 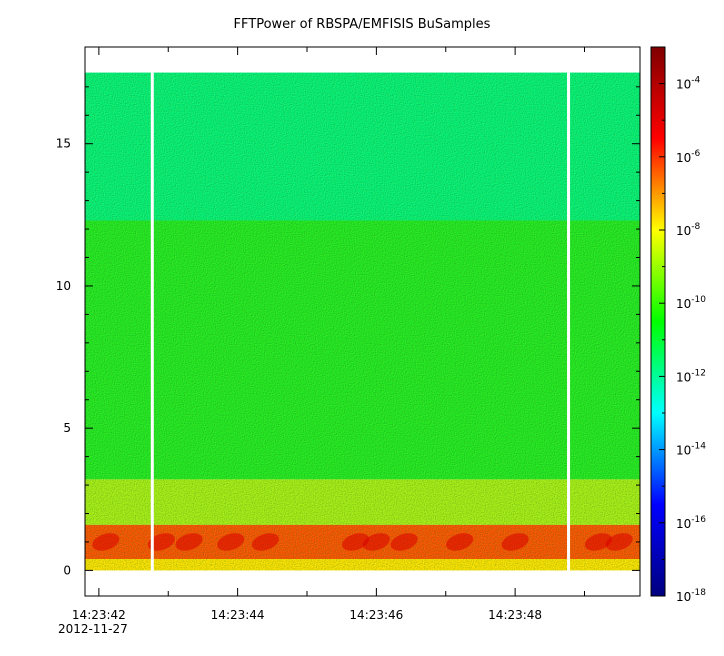 What do you see at coordinates (63, 286) in the screenshot?
I see `y-tick-label: 10` at bounding box center [63, 286].